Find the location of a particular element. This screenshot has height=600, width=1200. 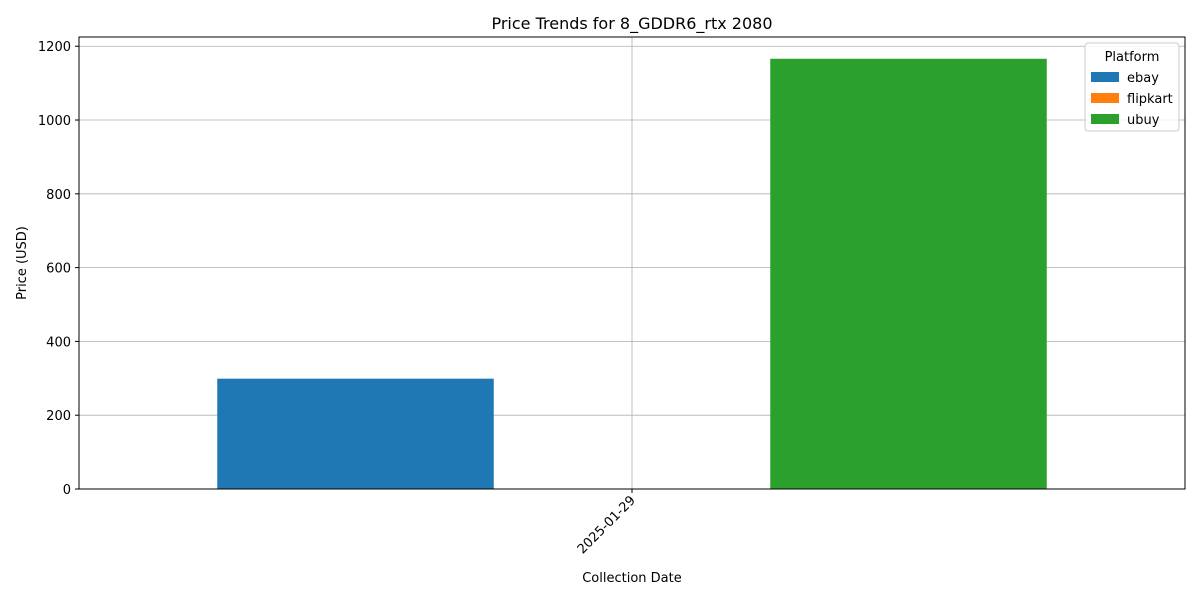

chart-title: Price Trends for 8_GDDR6_rtx 2080 is located at coordinates (631, 24).